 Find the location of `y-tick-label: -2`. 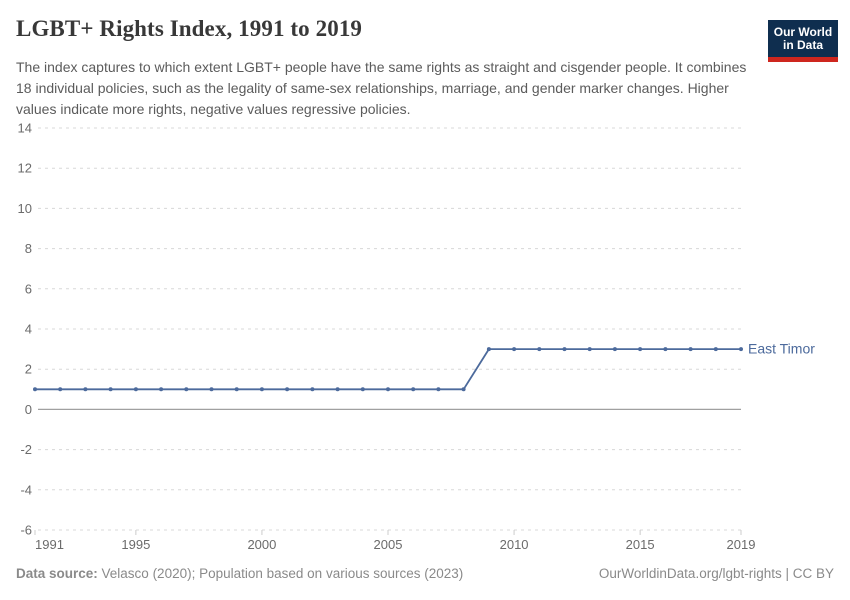

y-tick-label: -2 is located at coordinates (26, 449).